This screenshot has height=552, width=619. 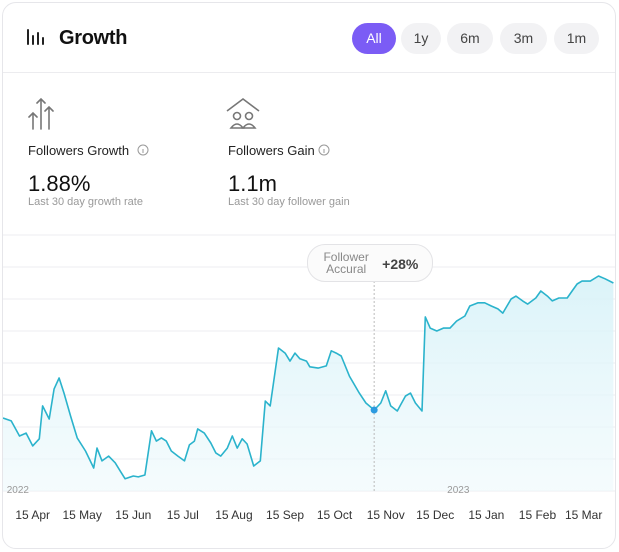 What do you see at coordinates (85, 202) in the screenshot?
I see `stat-caption: Last 30 day growth rate` at bounding box center [85, 202].